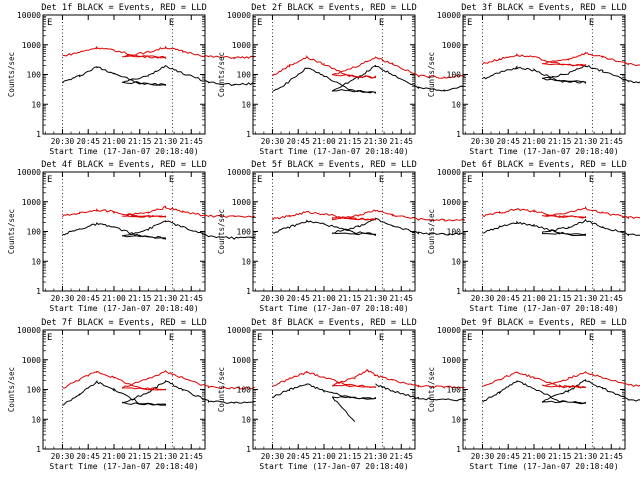 The width and height of the screenshot is (640, 484). Describe the element at coordinates (124, 8) in the screenshot. I see `panel-title: Det 1f BLACK = Events, RED = LLD` at that location.